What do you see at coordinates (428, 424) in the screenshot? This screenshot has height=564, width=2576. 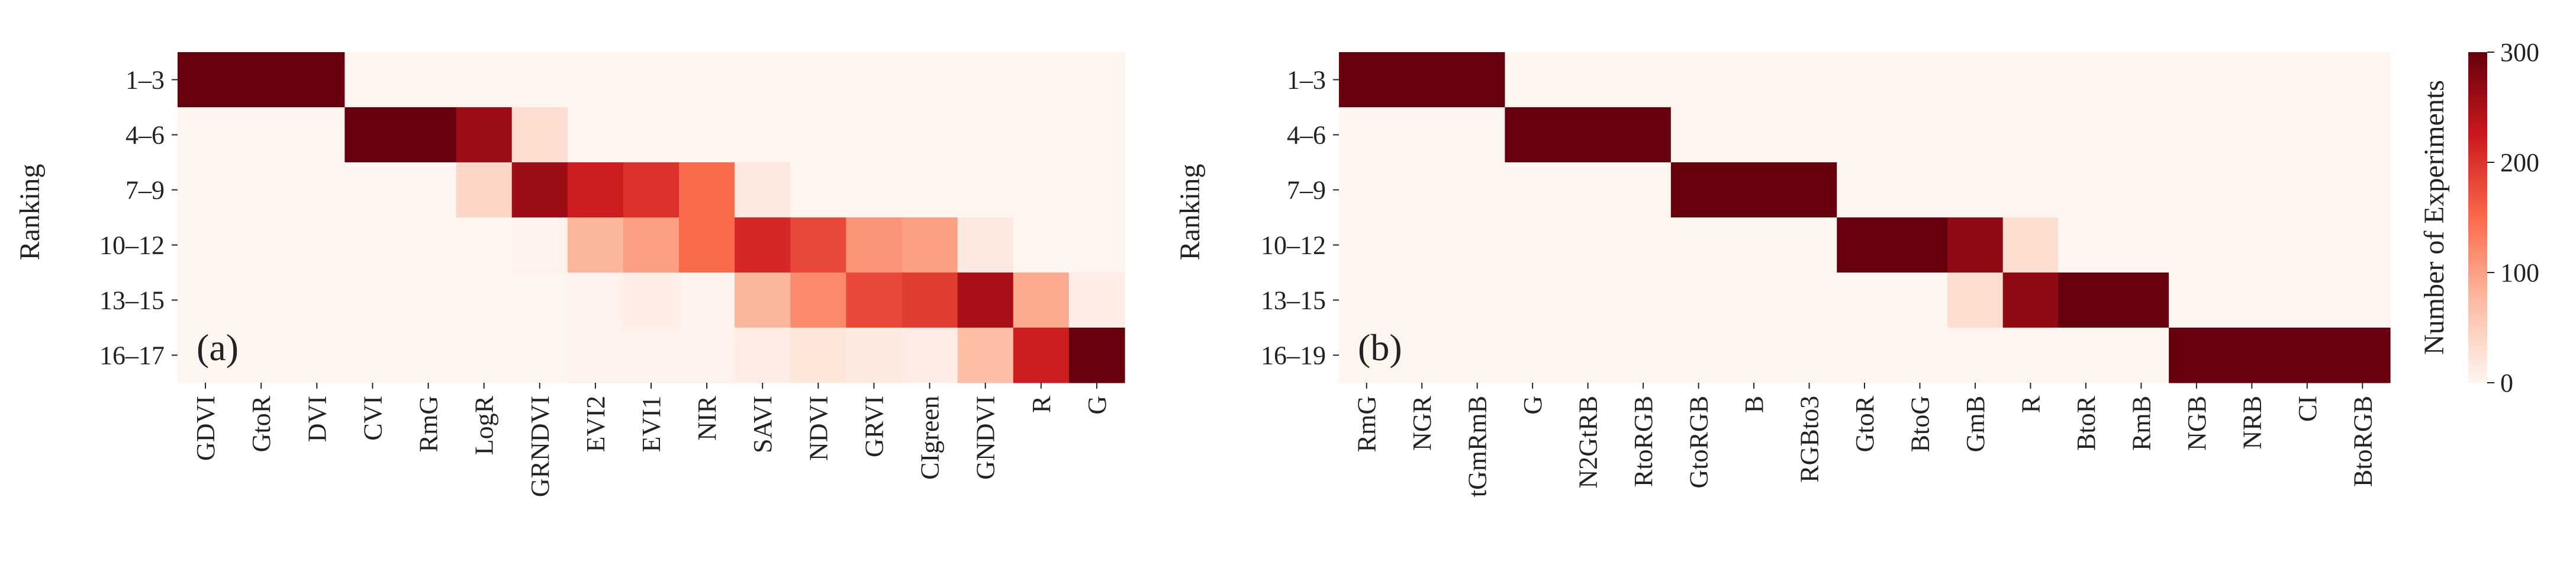 I see `column-tick-label: RmG` at bounding box center [428, 424].